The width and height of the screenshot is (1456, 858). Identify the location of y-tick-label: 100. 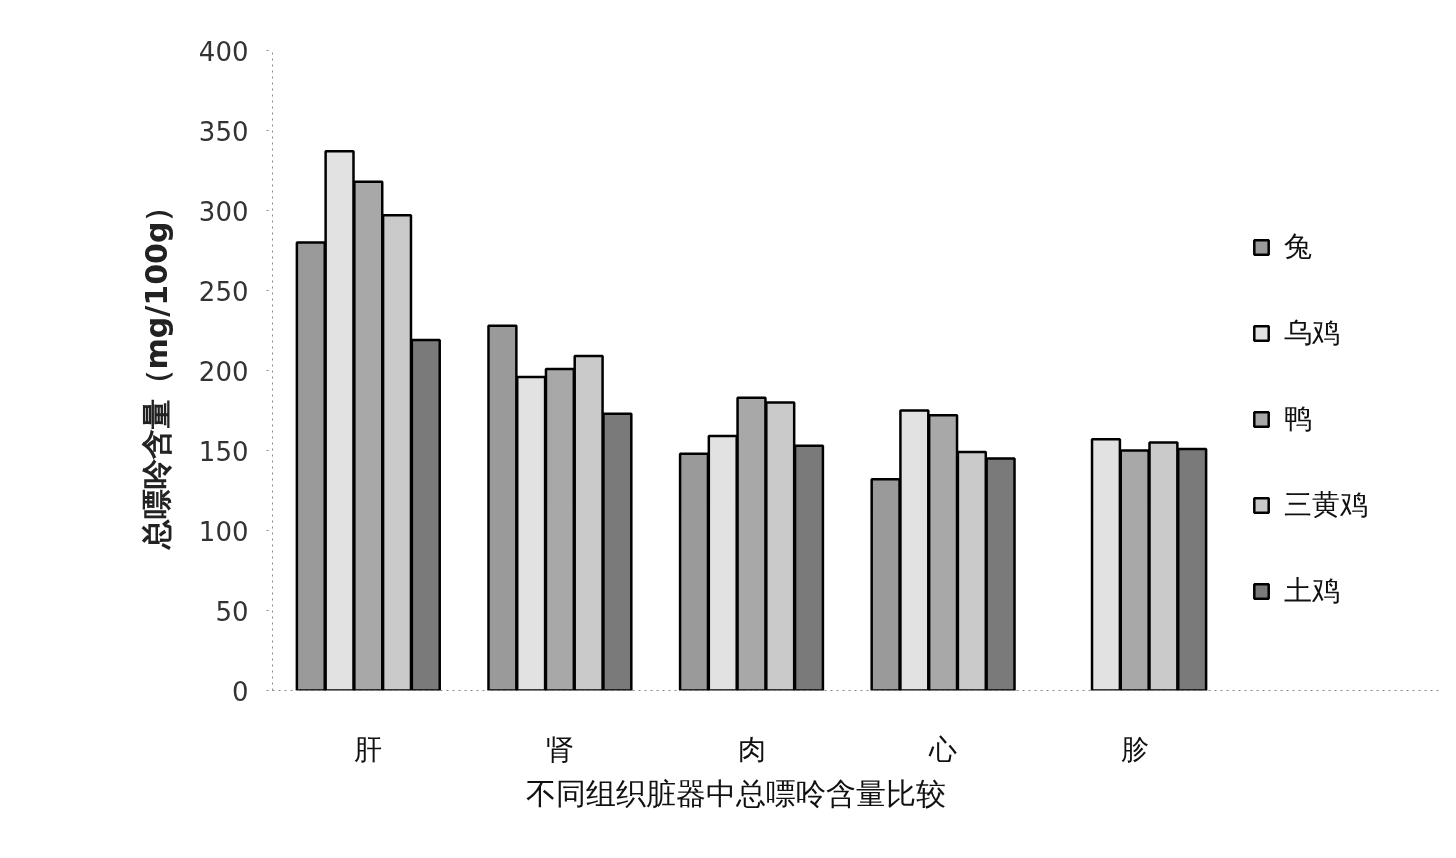
(223, 531).